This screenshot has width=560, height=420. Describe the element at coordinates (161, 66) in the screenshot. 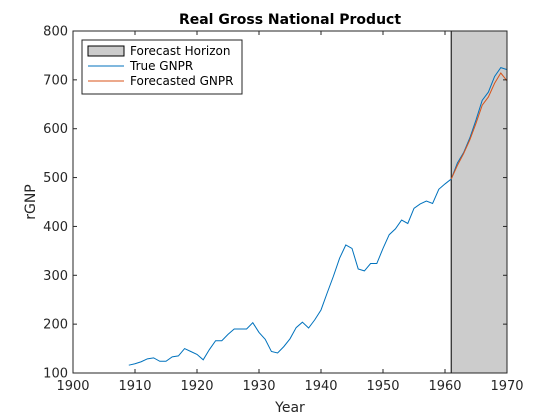

I see `legend-entry-true-gnpr-label: True GNPR` at that location.